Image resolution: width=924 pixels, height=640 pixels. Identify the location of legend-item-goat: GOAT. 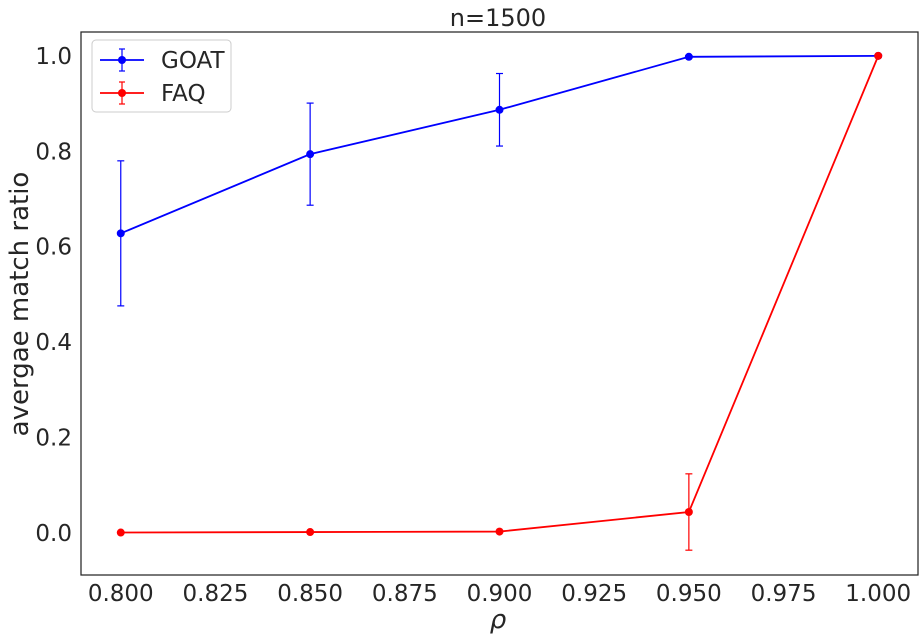
(162, 61).